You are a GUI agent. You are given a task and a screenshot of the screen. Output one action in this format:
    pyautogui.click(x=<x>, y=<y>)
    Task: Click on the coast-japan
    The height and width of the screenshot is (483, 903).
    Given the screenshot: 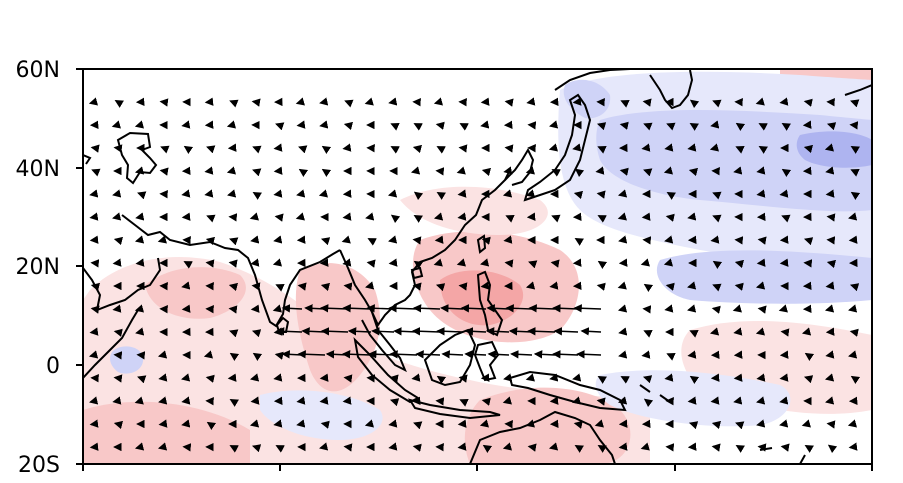 What is the action you would take?
    pyautogui.click(x=557, y=147)
    